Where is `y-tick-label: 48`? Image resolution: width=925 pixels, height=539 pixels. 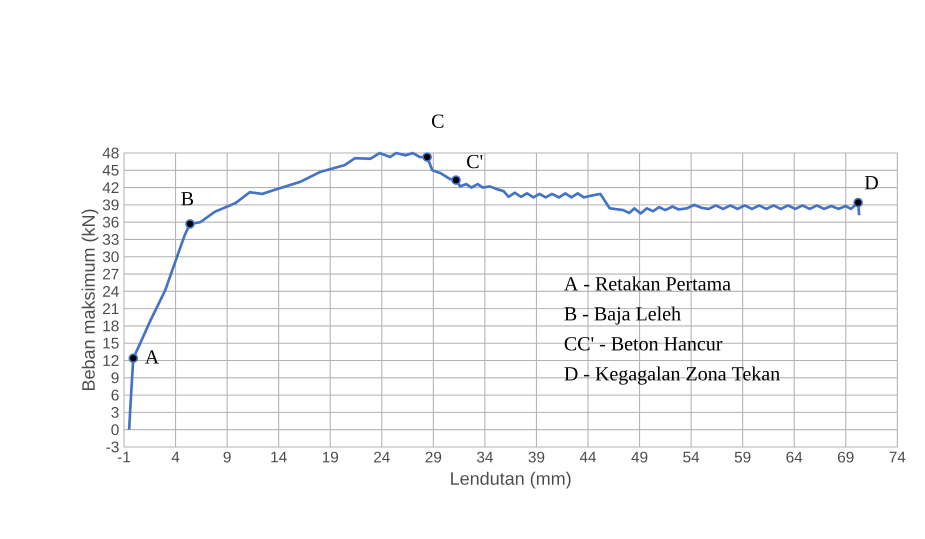 y-tick-label: 48 is located at coordinates (110, 153).